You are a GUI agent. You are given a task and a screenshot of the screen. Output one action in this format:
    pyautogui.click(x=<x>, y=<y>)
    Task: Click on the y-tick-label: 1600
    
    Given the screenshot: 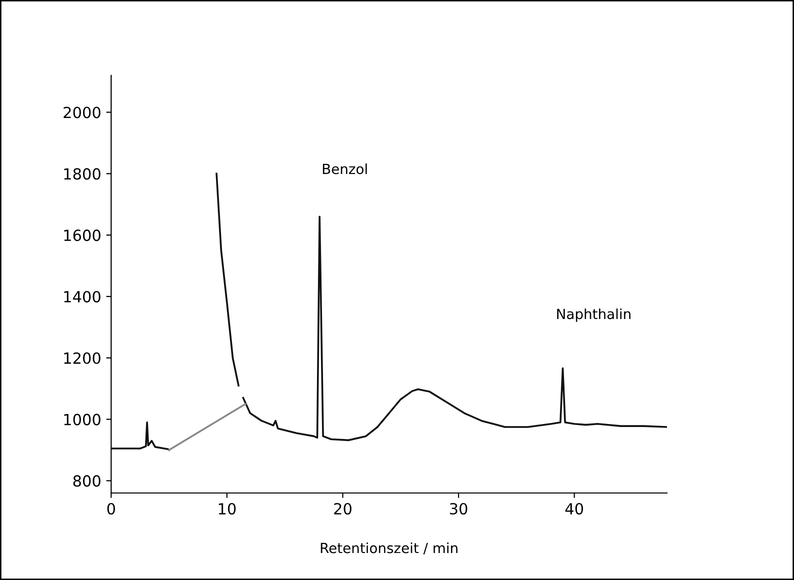 What is the action you would take?
    pyautogui.click(x=82, y=236)
    